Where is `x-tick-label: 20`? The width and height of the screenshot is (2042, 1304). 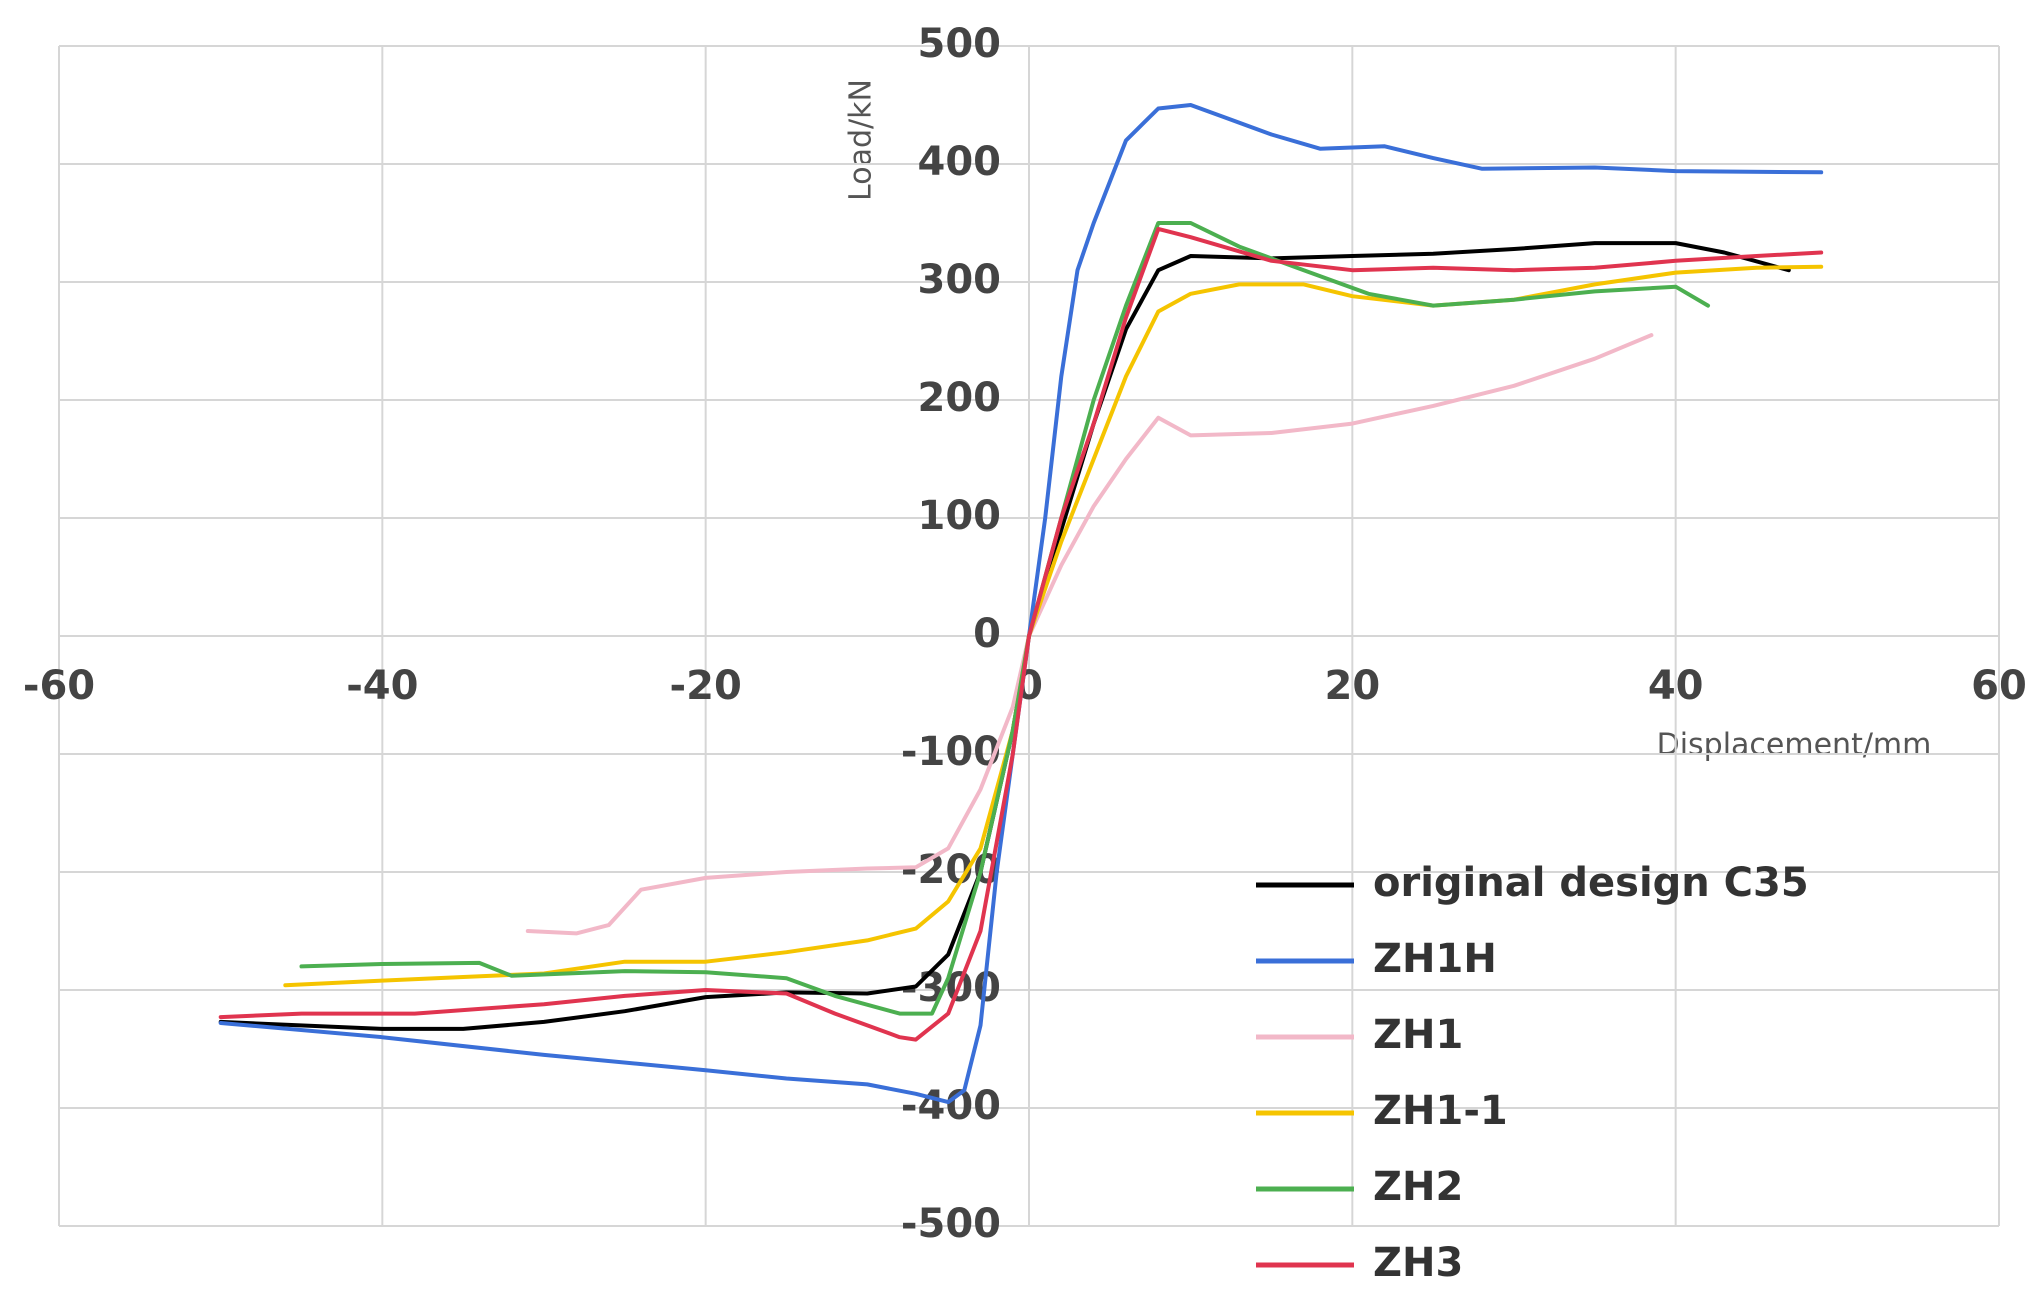 x-tick-label: 20 is located at coordinates (1352, 686).